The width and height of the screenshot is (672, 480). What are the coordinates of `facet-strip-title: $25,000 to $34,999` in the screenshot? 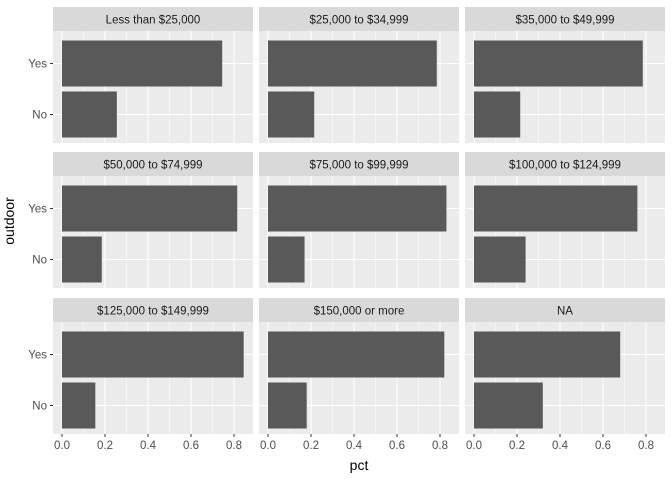 It's located at (358, 21).